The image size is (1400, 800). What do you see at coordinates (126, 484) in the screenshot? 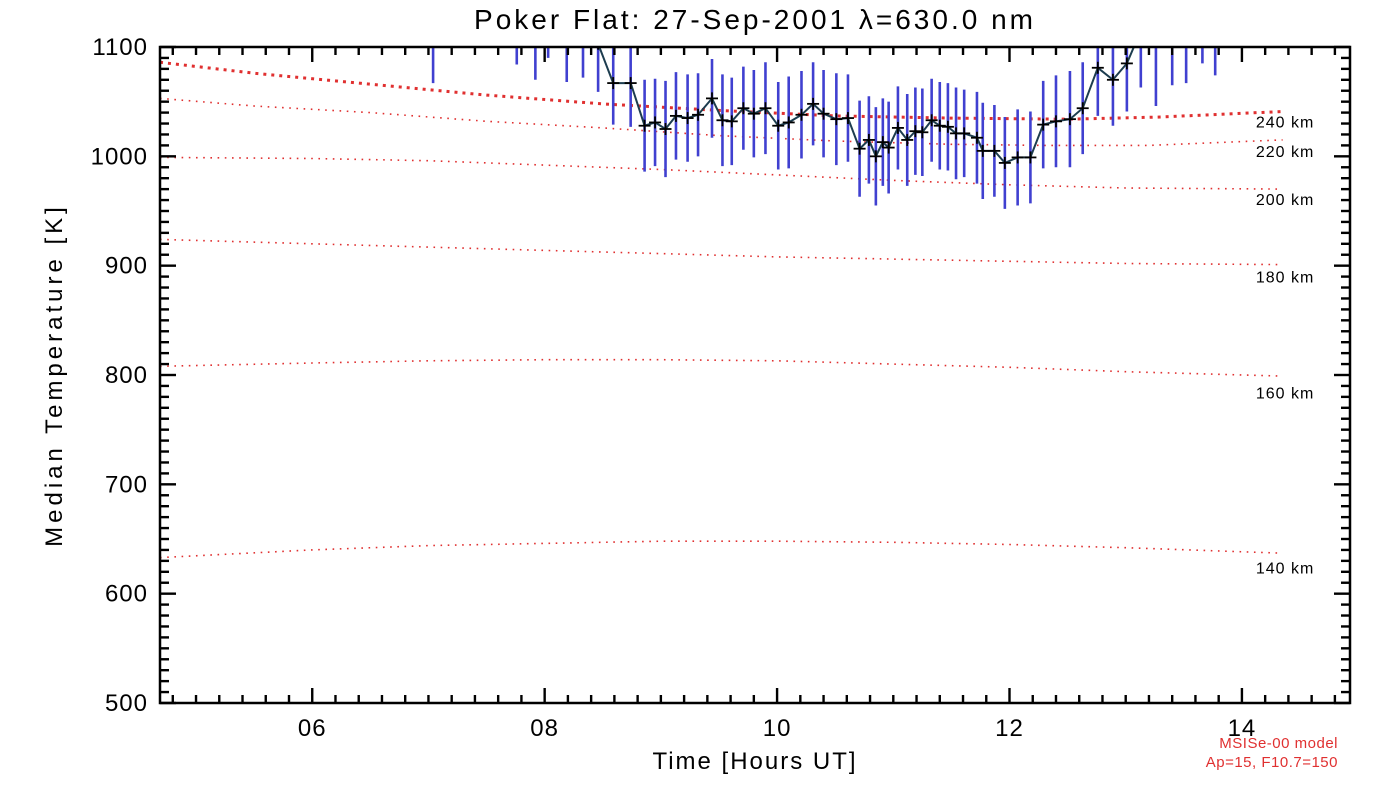
I see `y-tick-label: 700` at bounding box center [126, 484].